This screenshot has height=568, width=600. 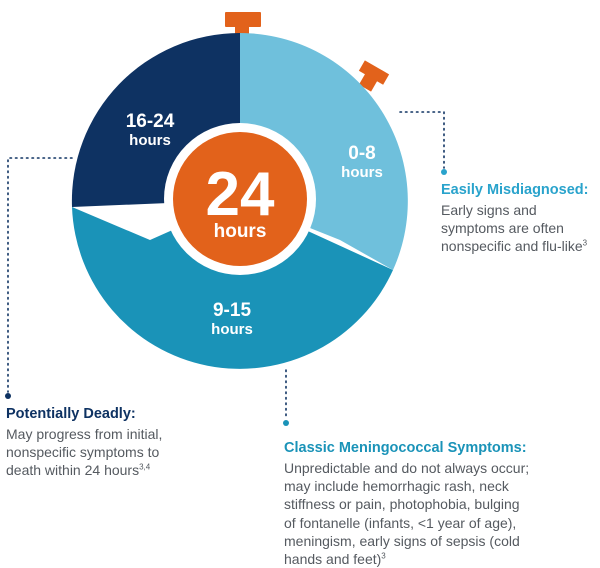 What do you see at coordinates (515, 190) in the screenshot?
I see `note-easily-title: Easily Misdiagnosed:` at bounding box center [515, 190].